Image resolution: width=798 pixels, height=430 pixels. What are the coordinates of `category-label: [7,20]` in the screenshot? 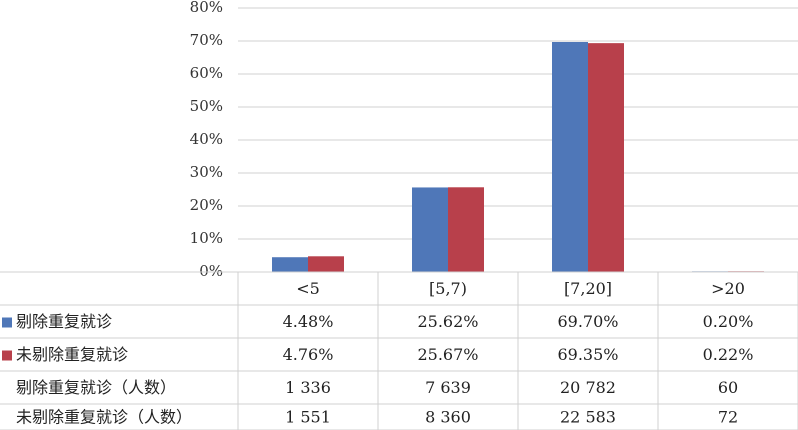 It's located at (588, 288).